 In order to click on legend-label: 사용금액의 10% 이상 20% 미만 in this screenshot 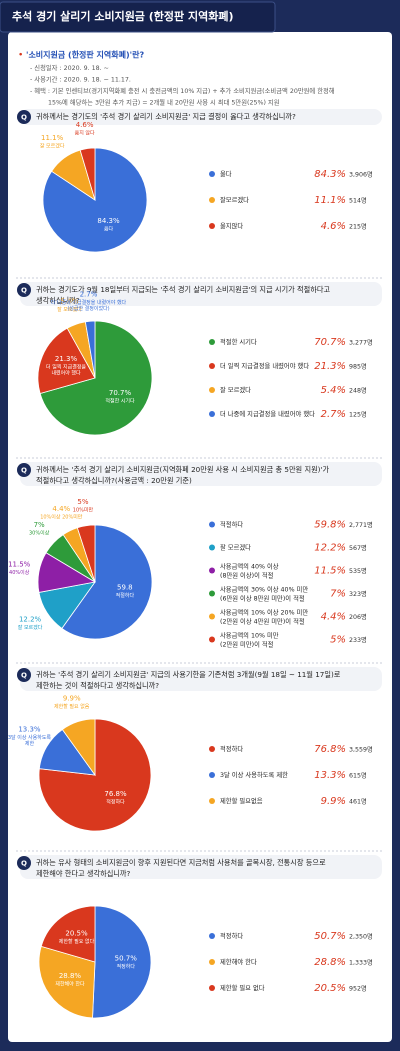, I will do `click(264, 612)`.